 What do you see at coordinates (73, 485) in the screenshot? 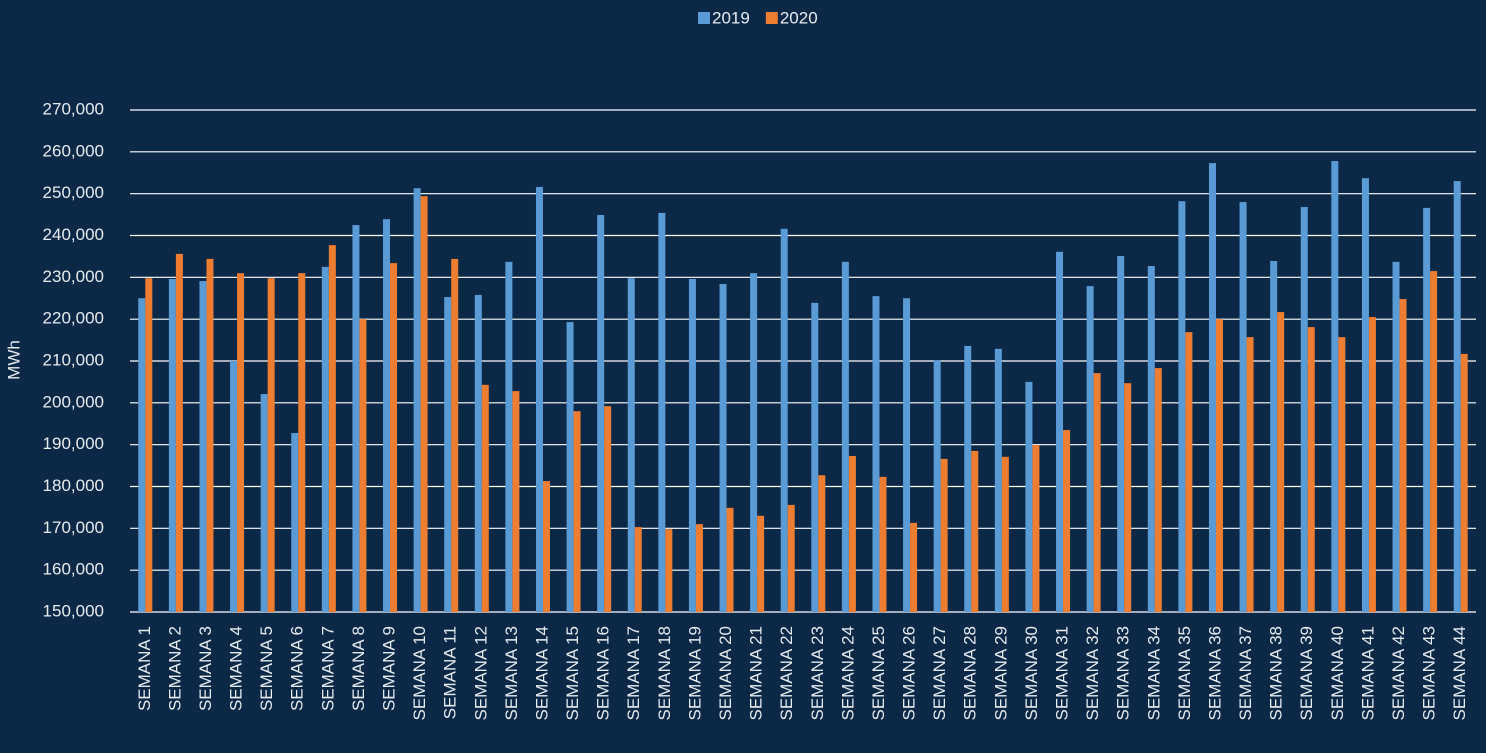
I see `y-tick-label: 180,000` at bounding box center [73, 485].